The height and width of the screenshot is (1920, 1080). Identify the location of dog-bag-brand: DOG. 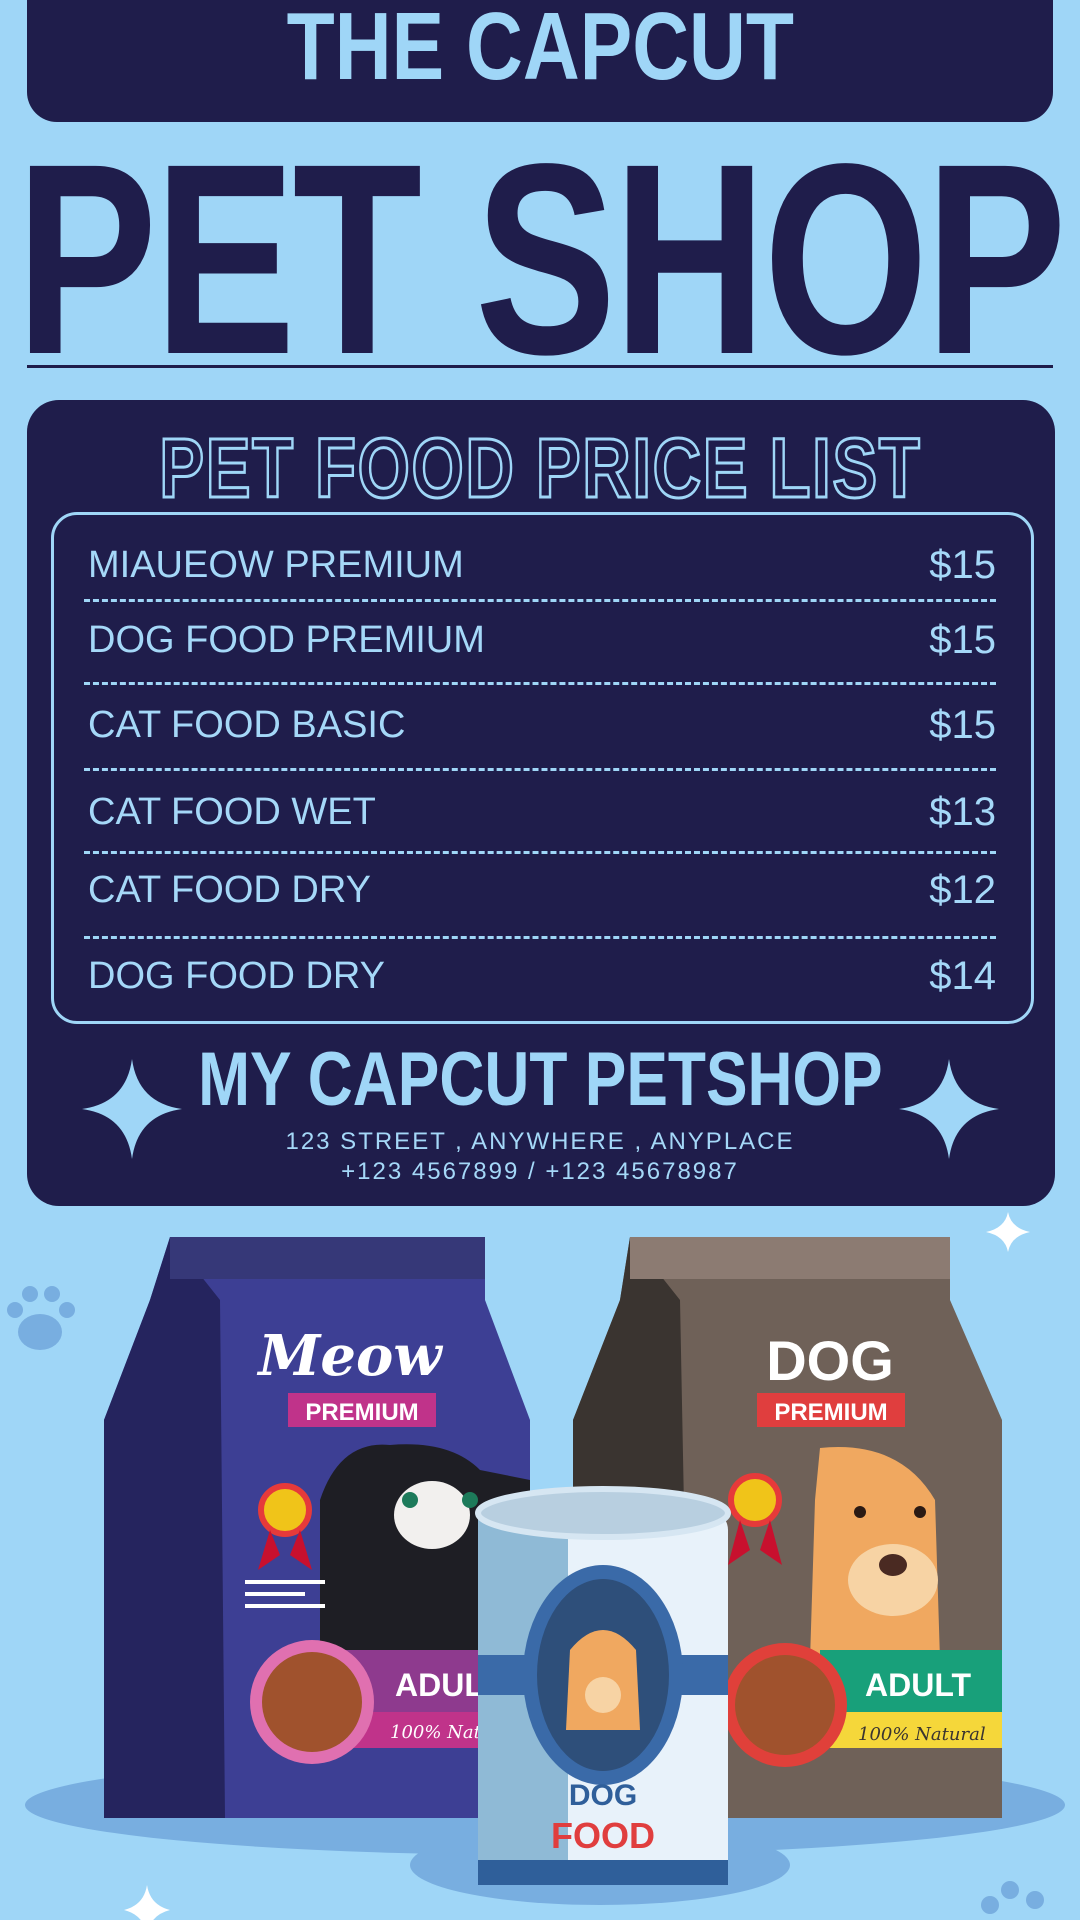
(830, 1360).